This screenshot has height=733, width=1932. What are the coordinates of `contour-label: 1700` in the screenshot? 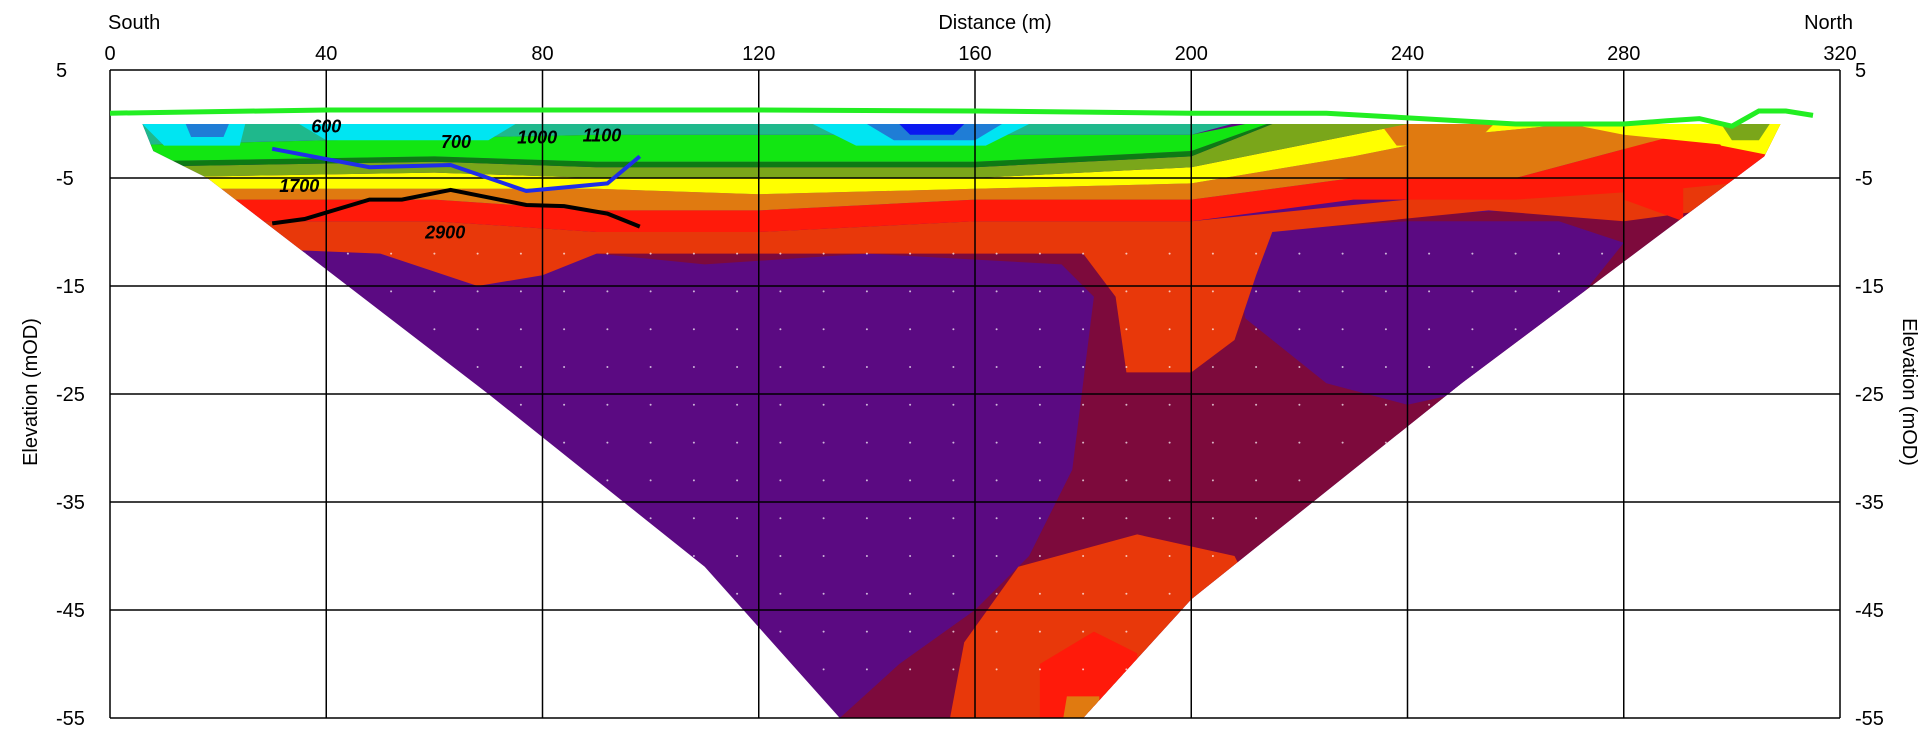 It's located at (299, 186).